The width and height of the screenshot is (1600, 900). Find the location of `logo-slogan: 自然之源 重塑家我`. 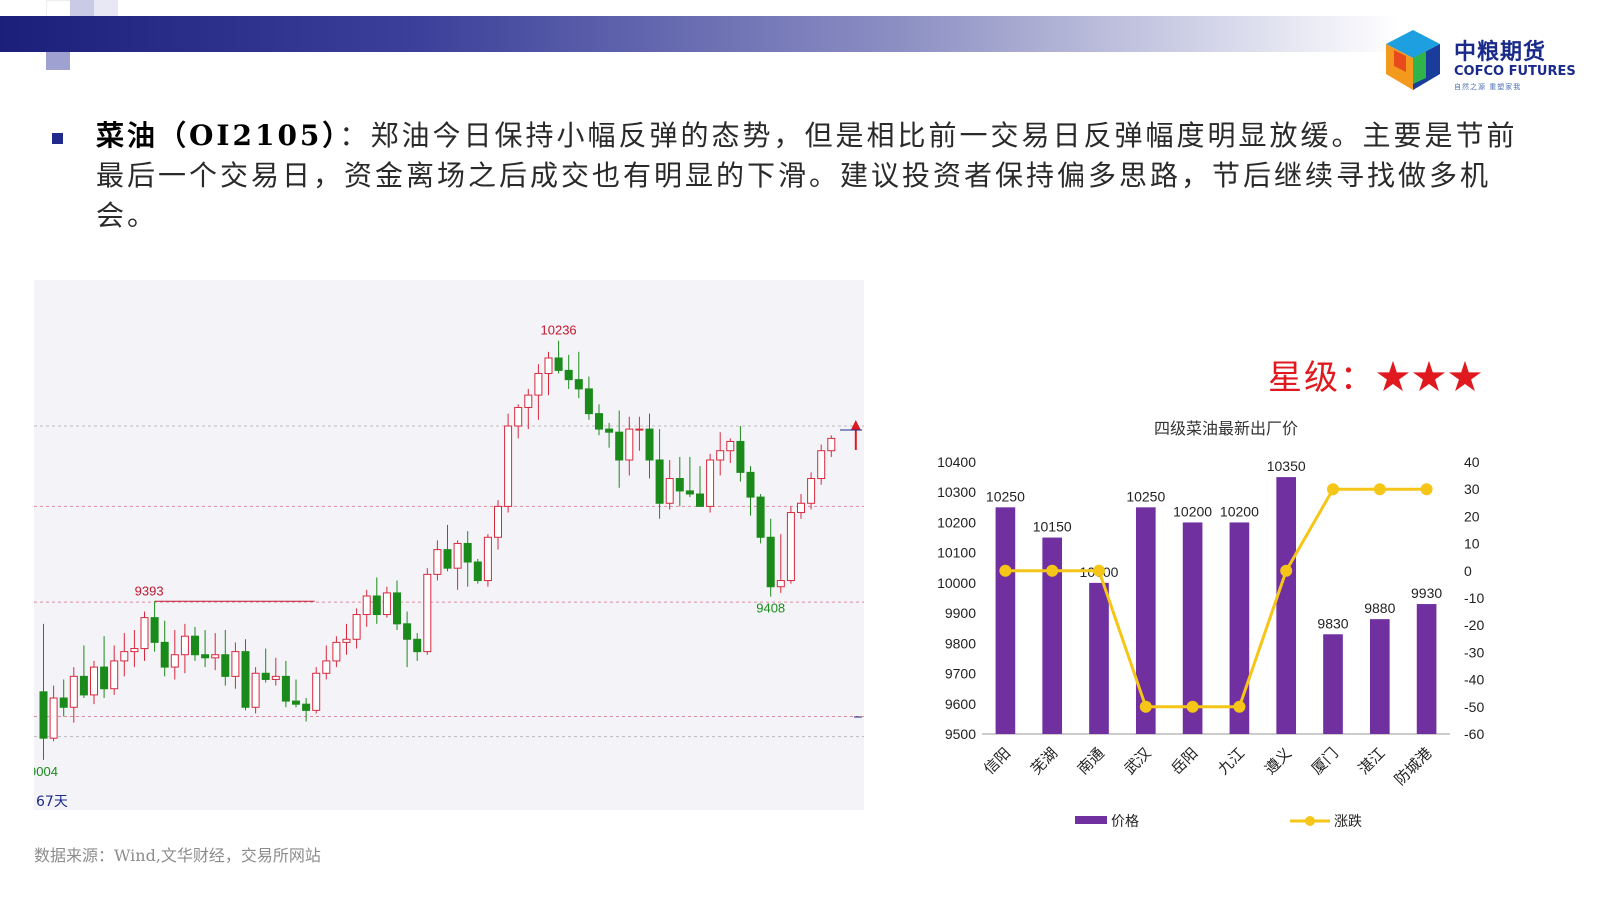

logo-slogan: 自然之源 重塑家我 is located at coordinates (1488, 87).